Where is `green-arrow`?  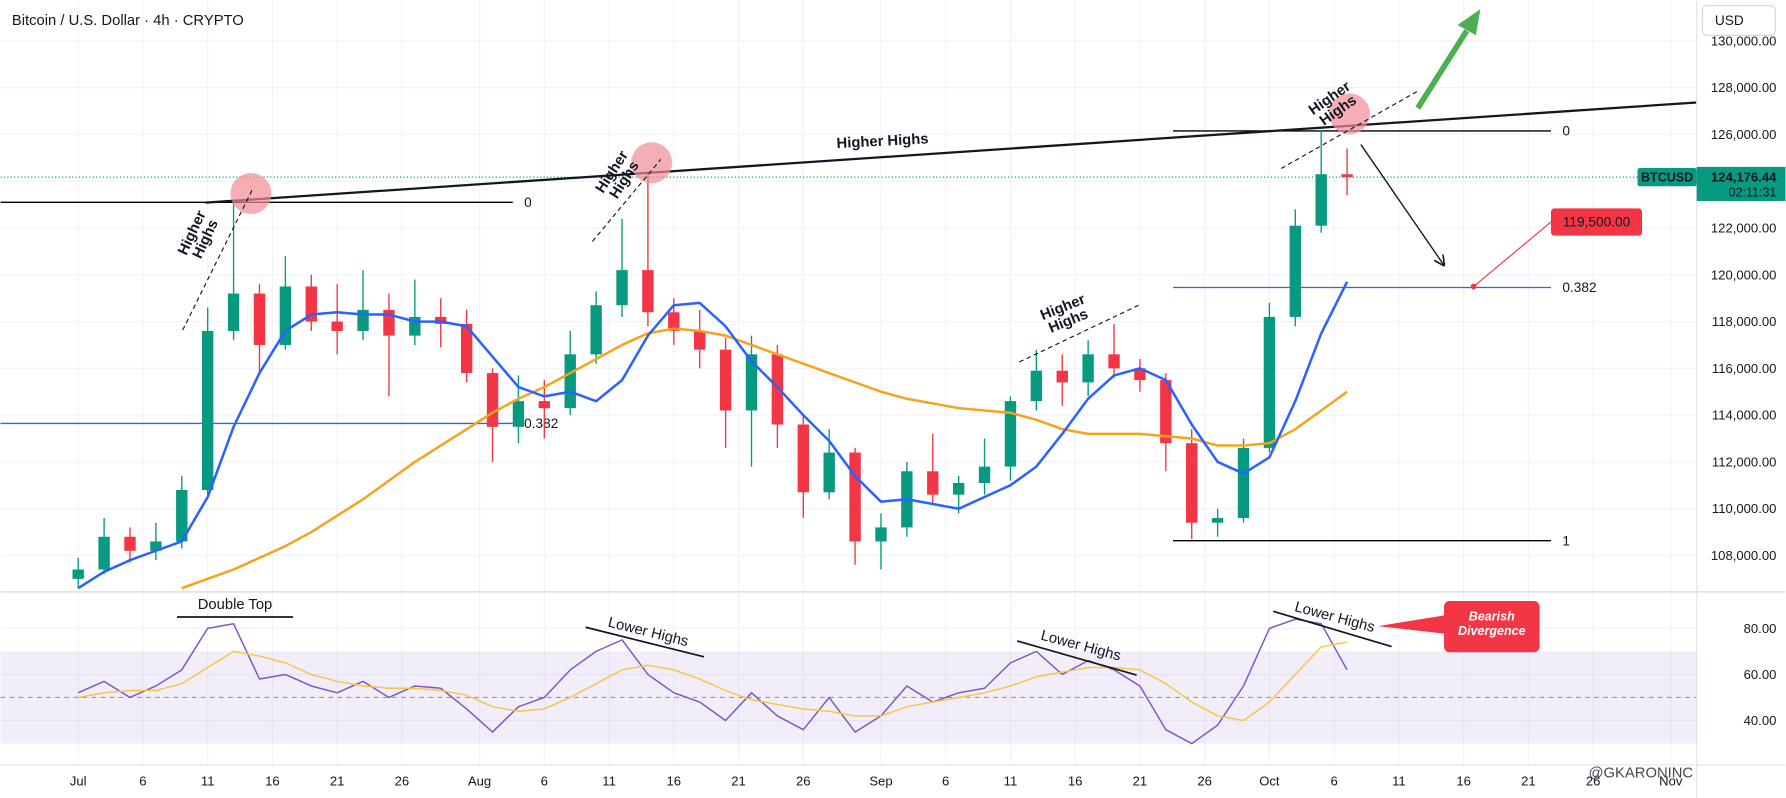 green-arrow is located at coordinates (1442, 69).